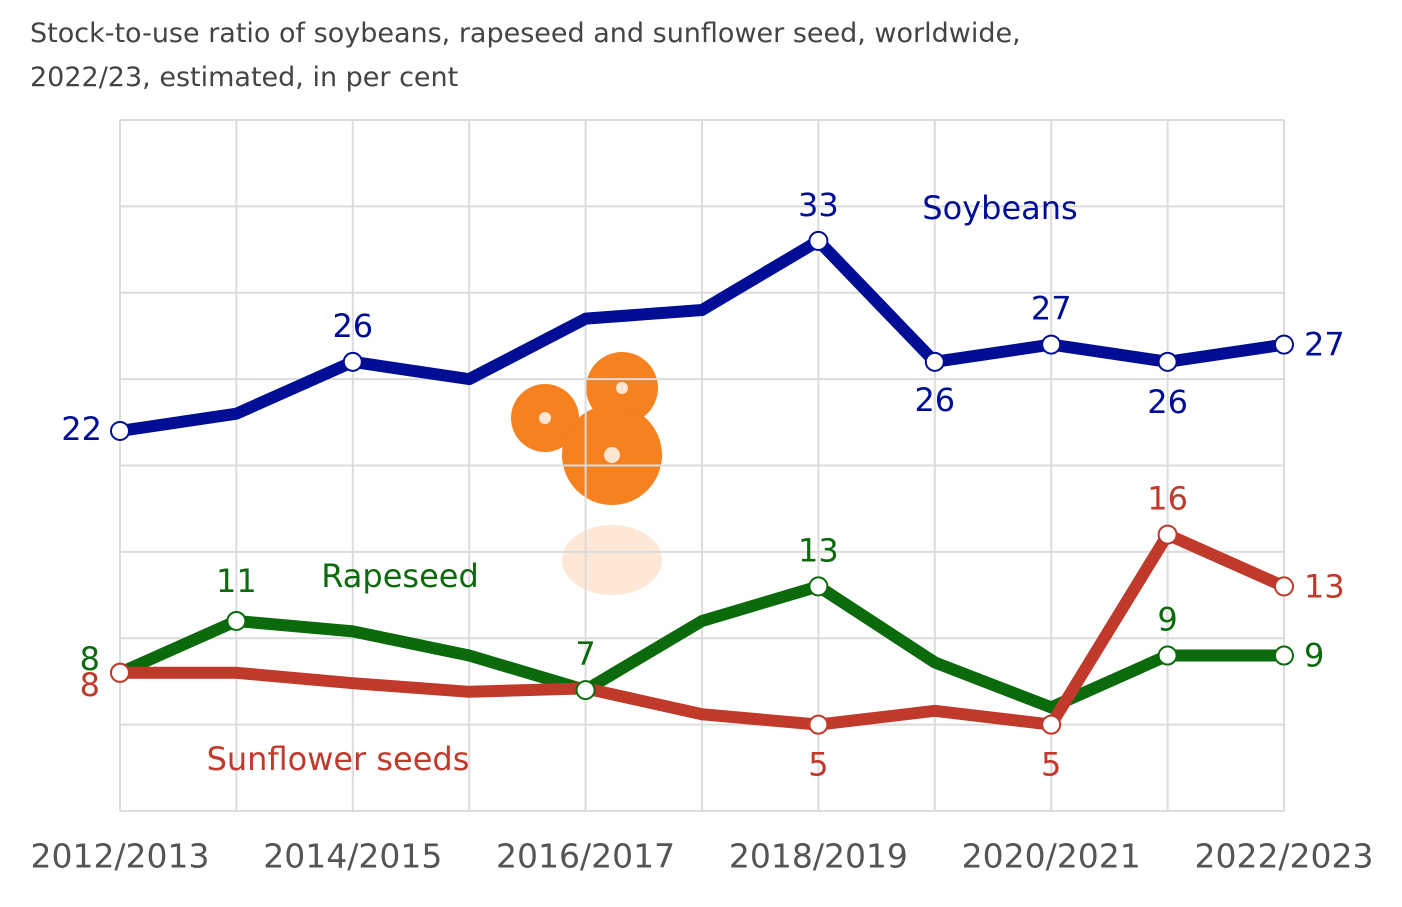 This screenshot has height=907, width=1402. What do you see at coordinates (236, 581) in the screenshot?
I see `data-label: 11` at bounding box center [236, 581].